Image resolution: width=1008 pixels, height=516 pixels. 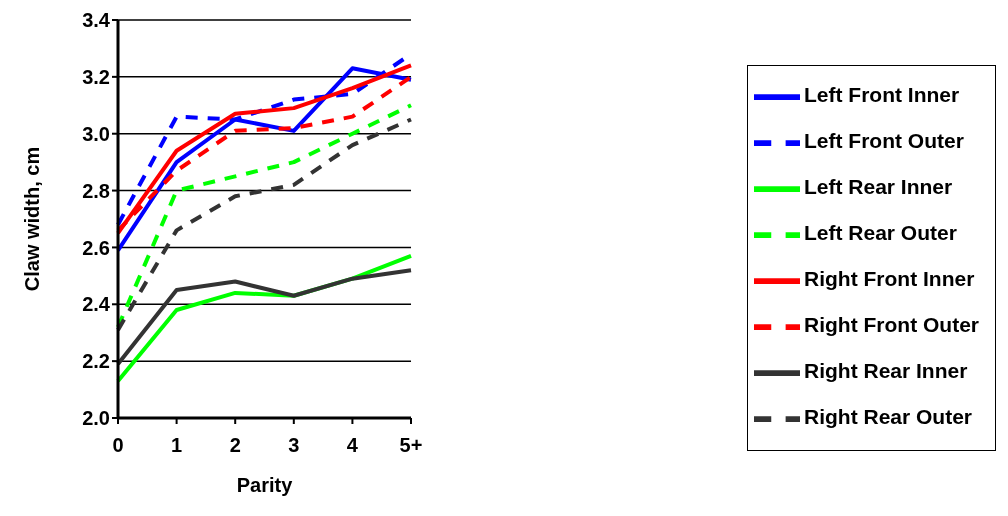 I want to click on legend-label: Right Rear Inner, so click(x=886, y=371).